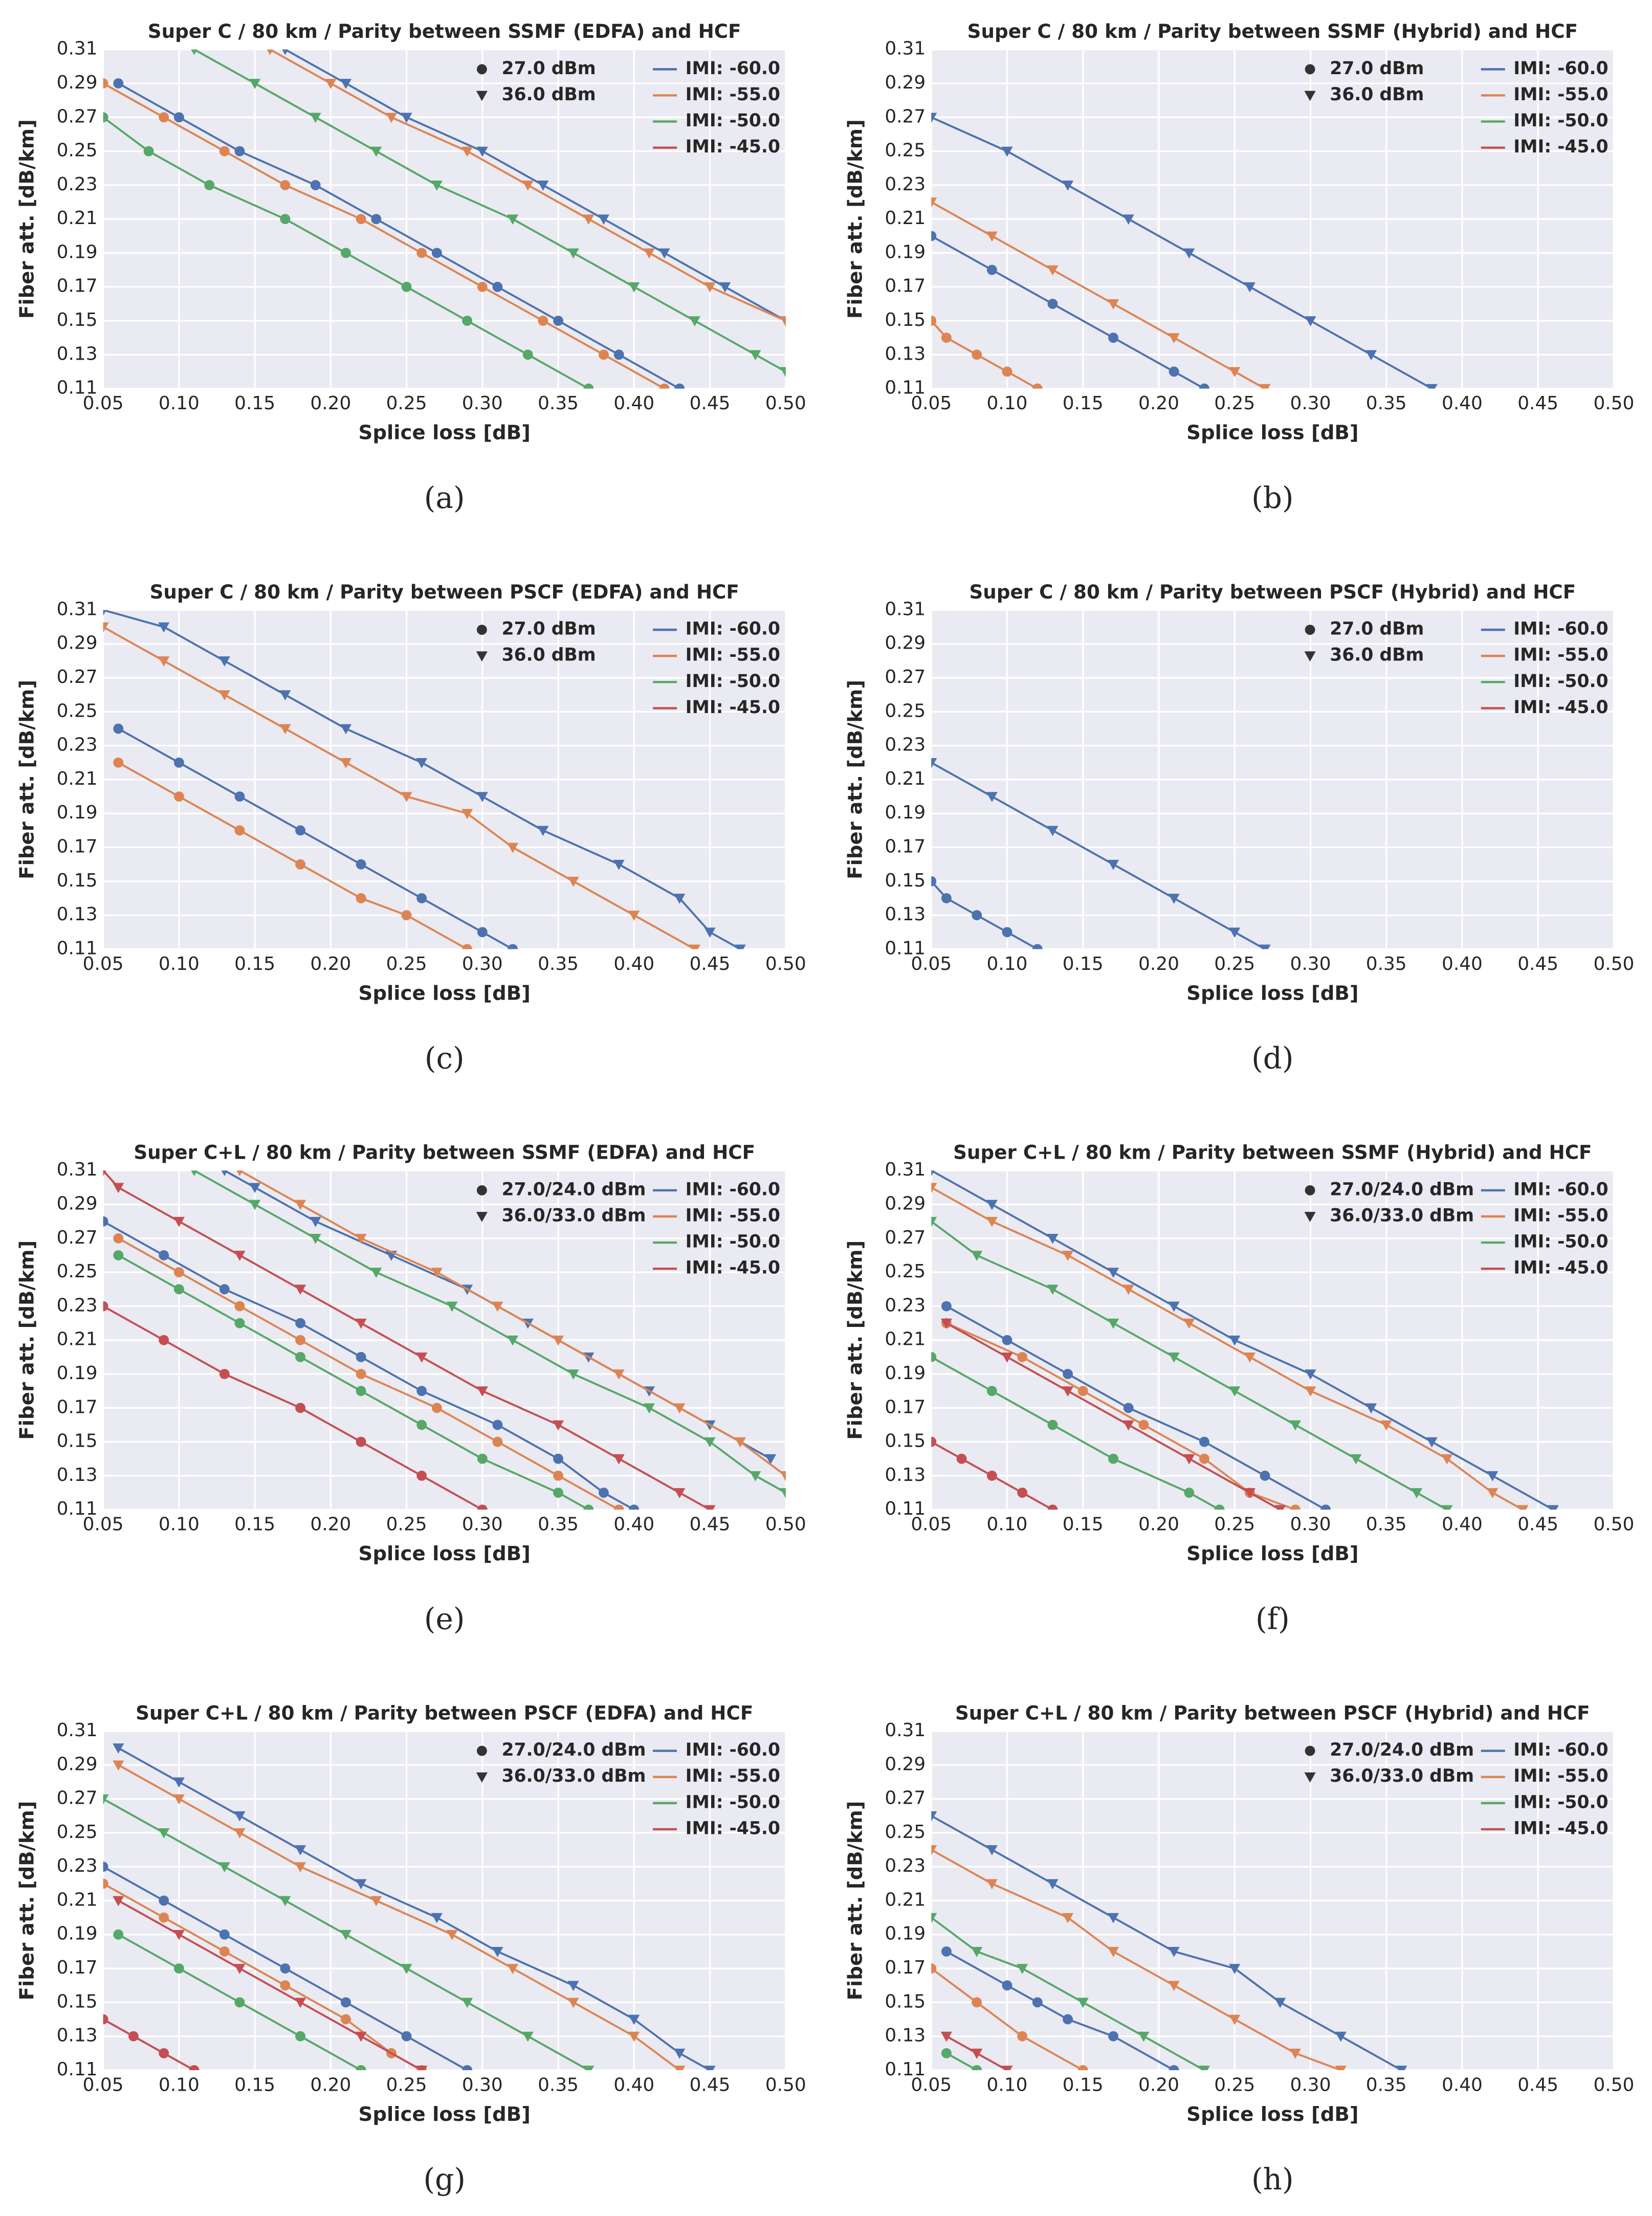 This screenshot has height=2216, width=1652. Describe the element at coordinates (733, 1215) in the screenshot. I see `legend-label: IMI: -55.0` at that location.